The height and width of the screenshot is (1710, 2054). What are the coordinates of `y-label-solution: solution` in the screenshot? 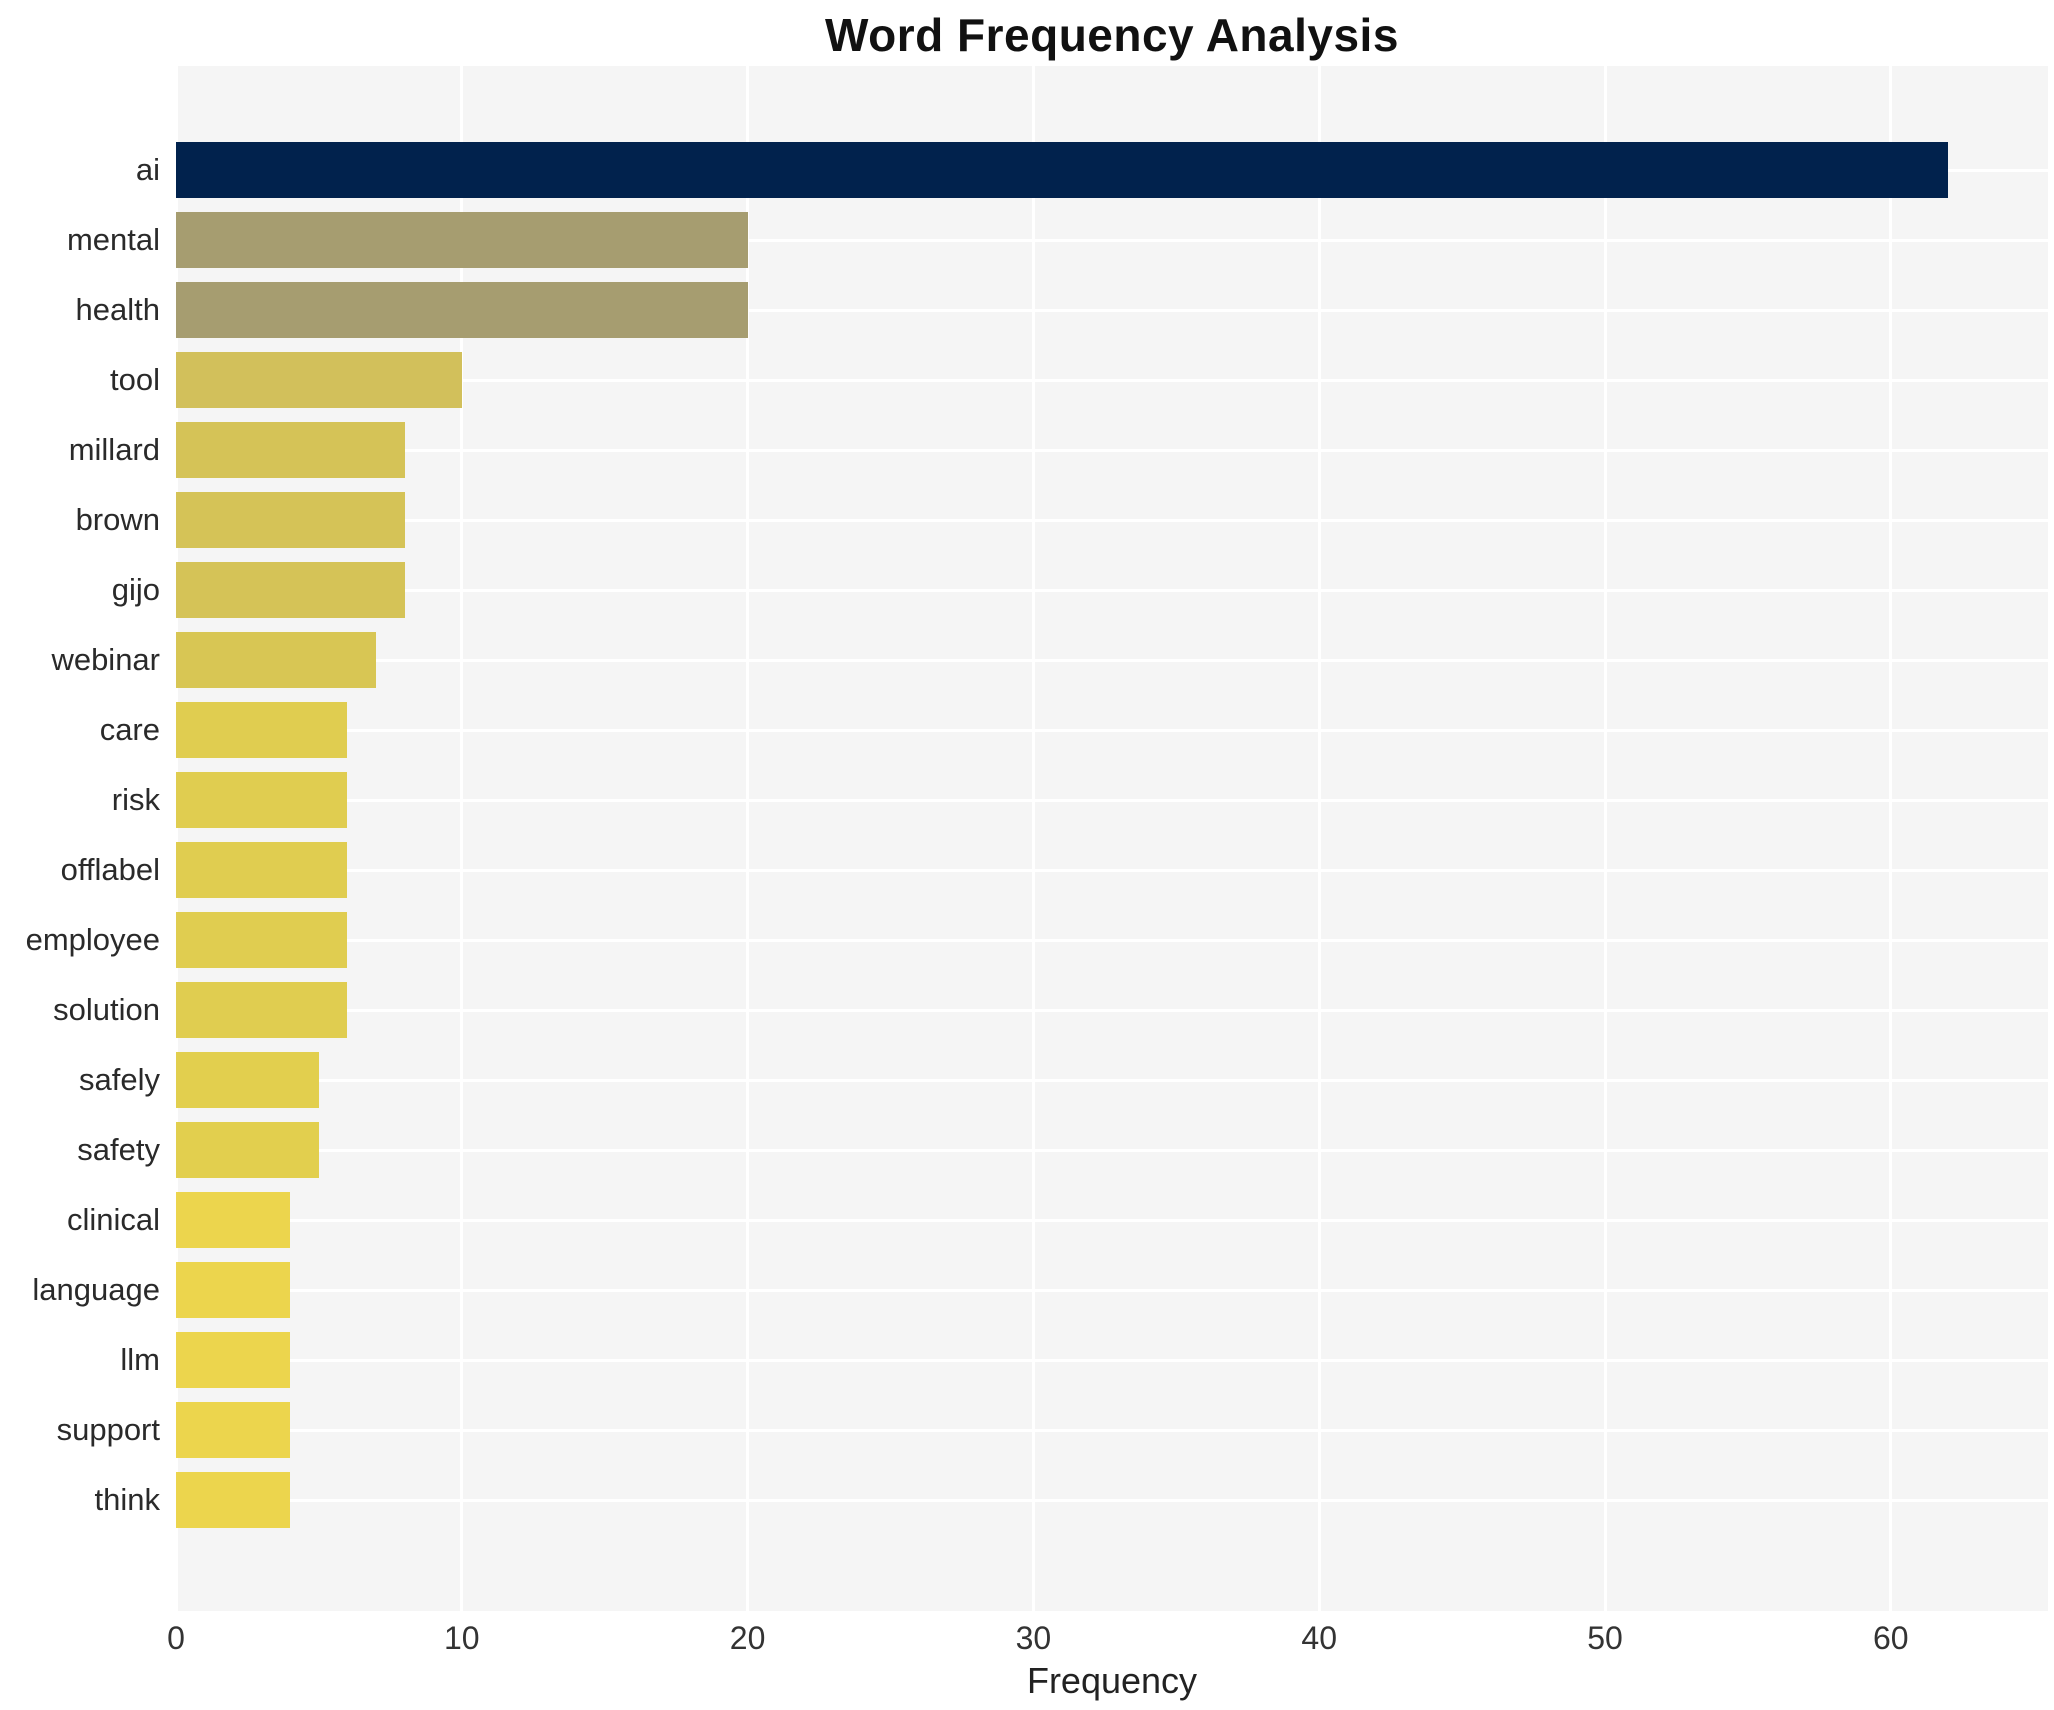 It's located at (106, 1009).